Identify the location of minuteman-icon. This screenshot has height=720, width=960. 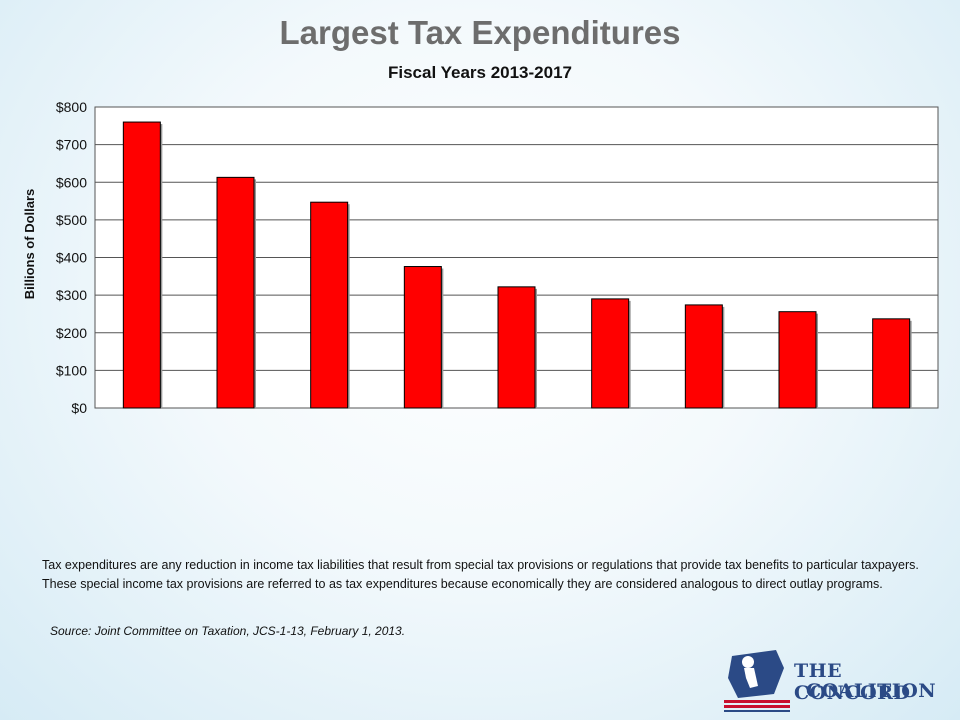
(757, 681).